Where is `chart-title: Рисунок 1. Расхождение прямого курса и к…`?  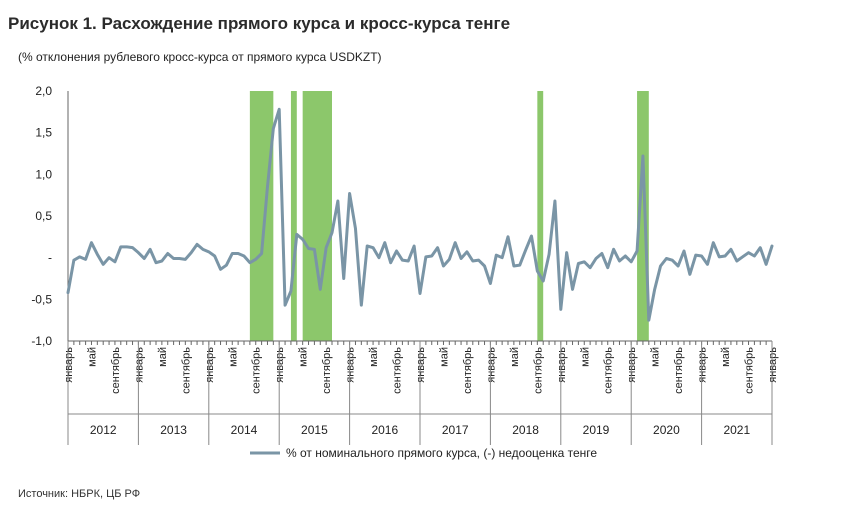 chart-title: Рисунок 1. Расхождение прямого курса и к… is located at coordinates (259, 23).